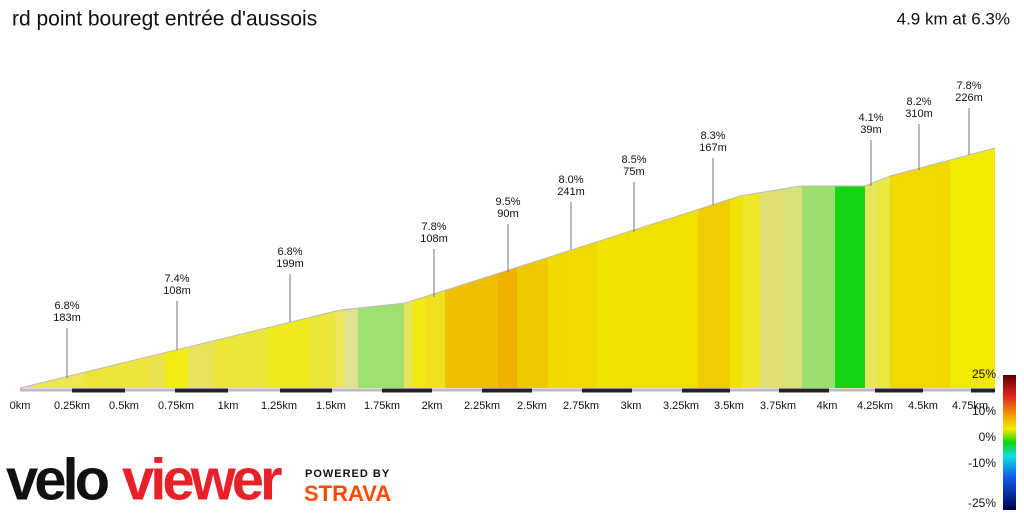 Image resolution: width=1024 pixels, height=517 pixels. I want to click on annotation-length: 75m, so click(633, 172).